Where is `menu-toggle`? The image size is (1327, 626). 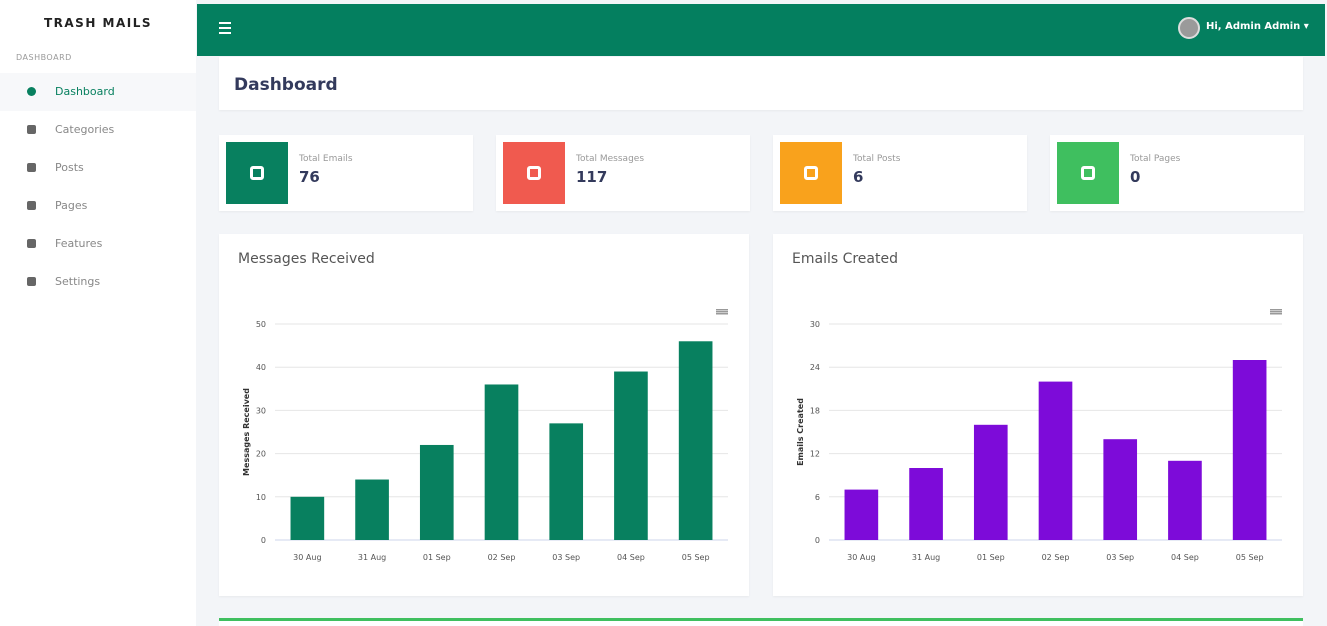
menu-toggle is located at coordinates (226, 28).